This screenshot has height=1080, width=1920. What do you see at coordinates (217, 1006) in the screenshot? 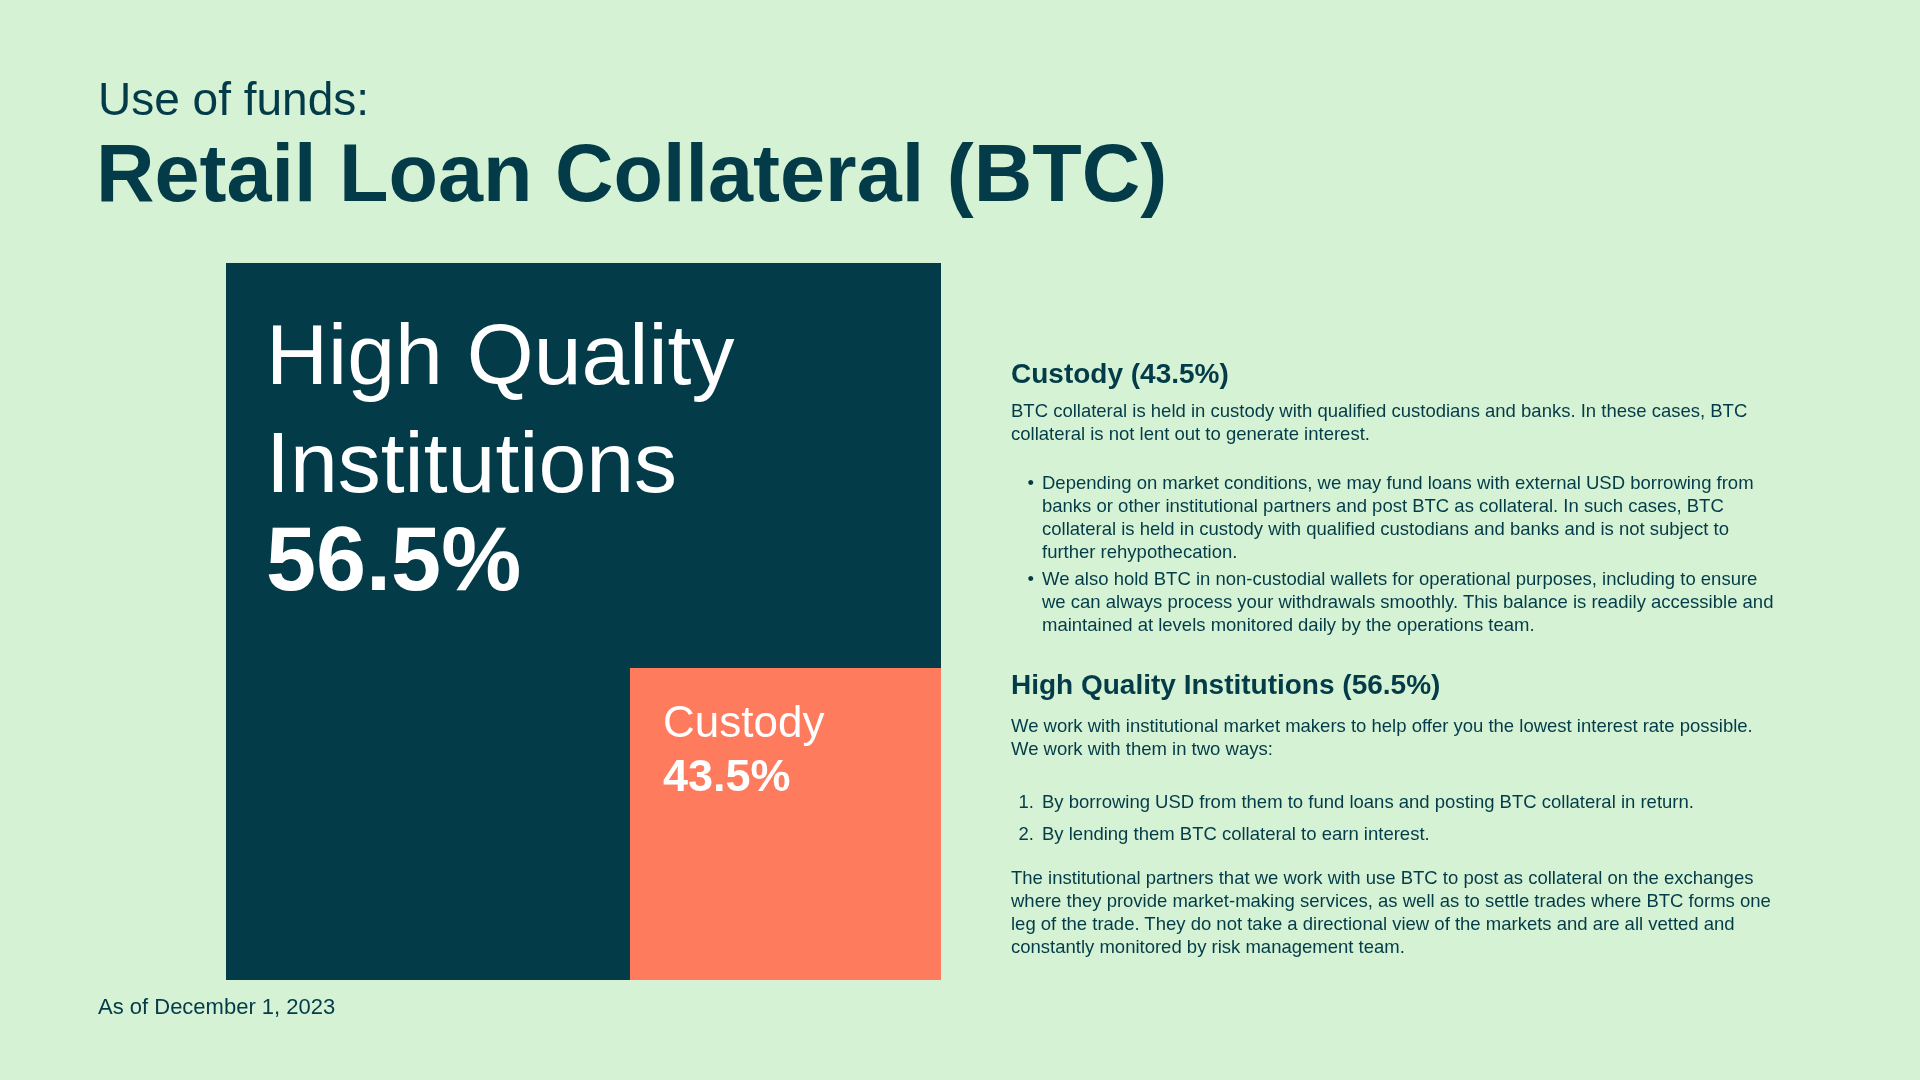
I see `text: As of December 1, 2023` at bounding box center [217, 1006].